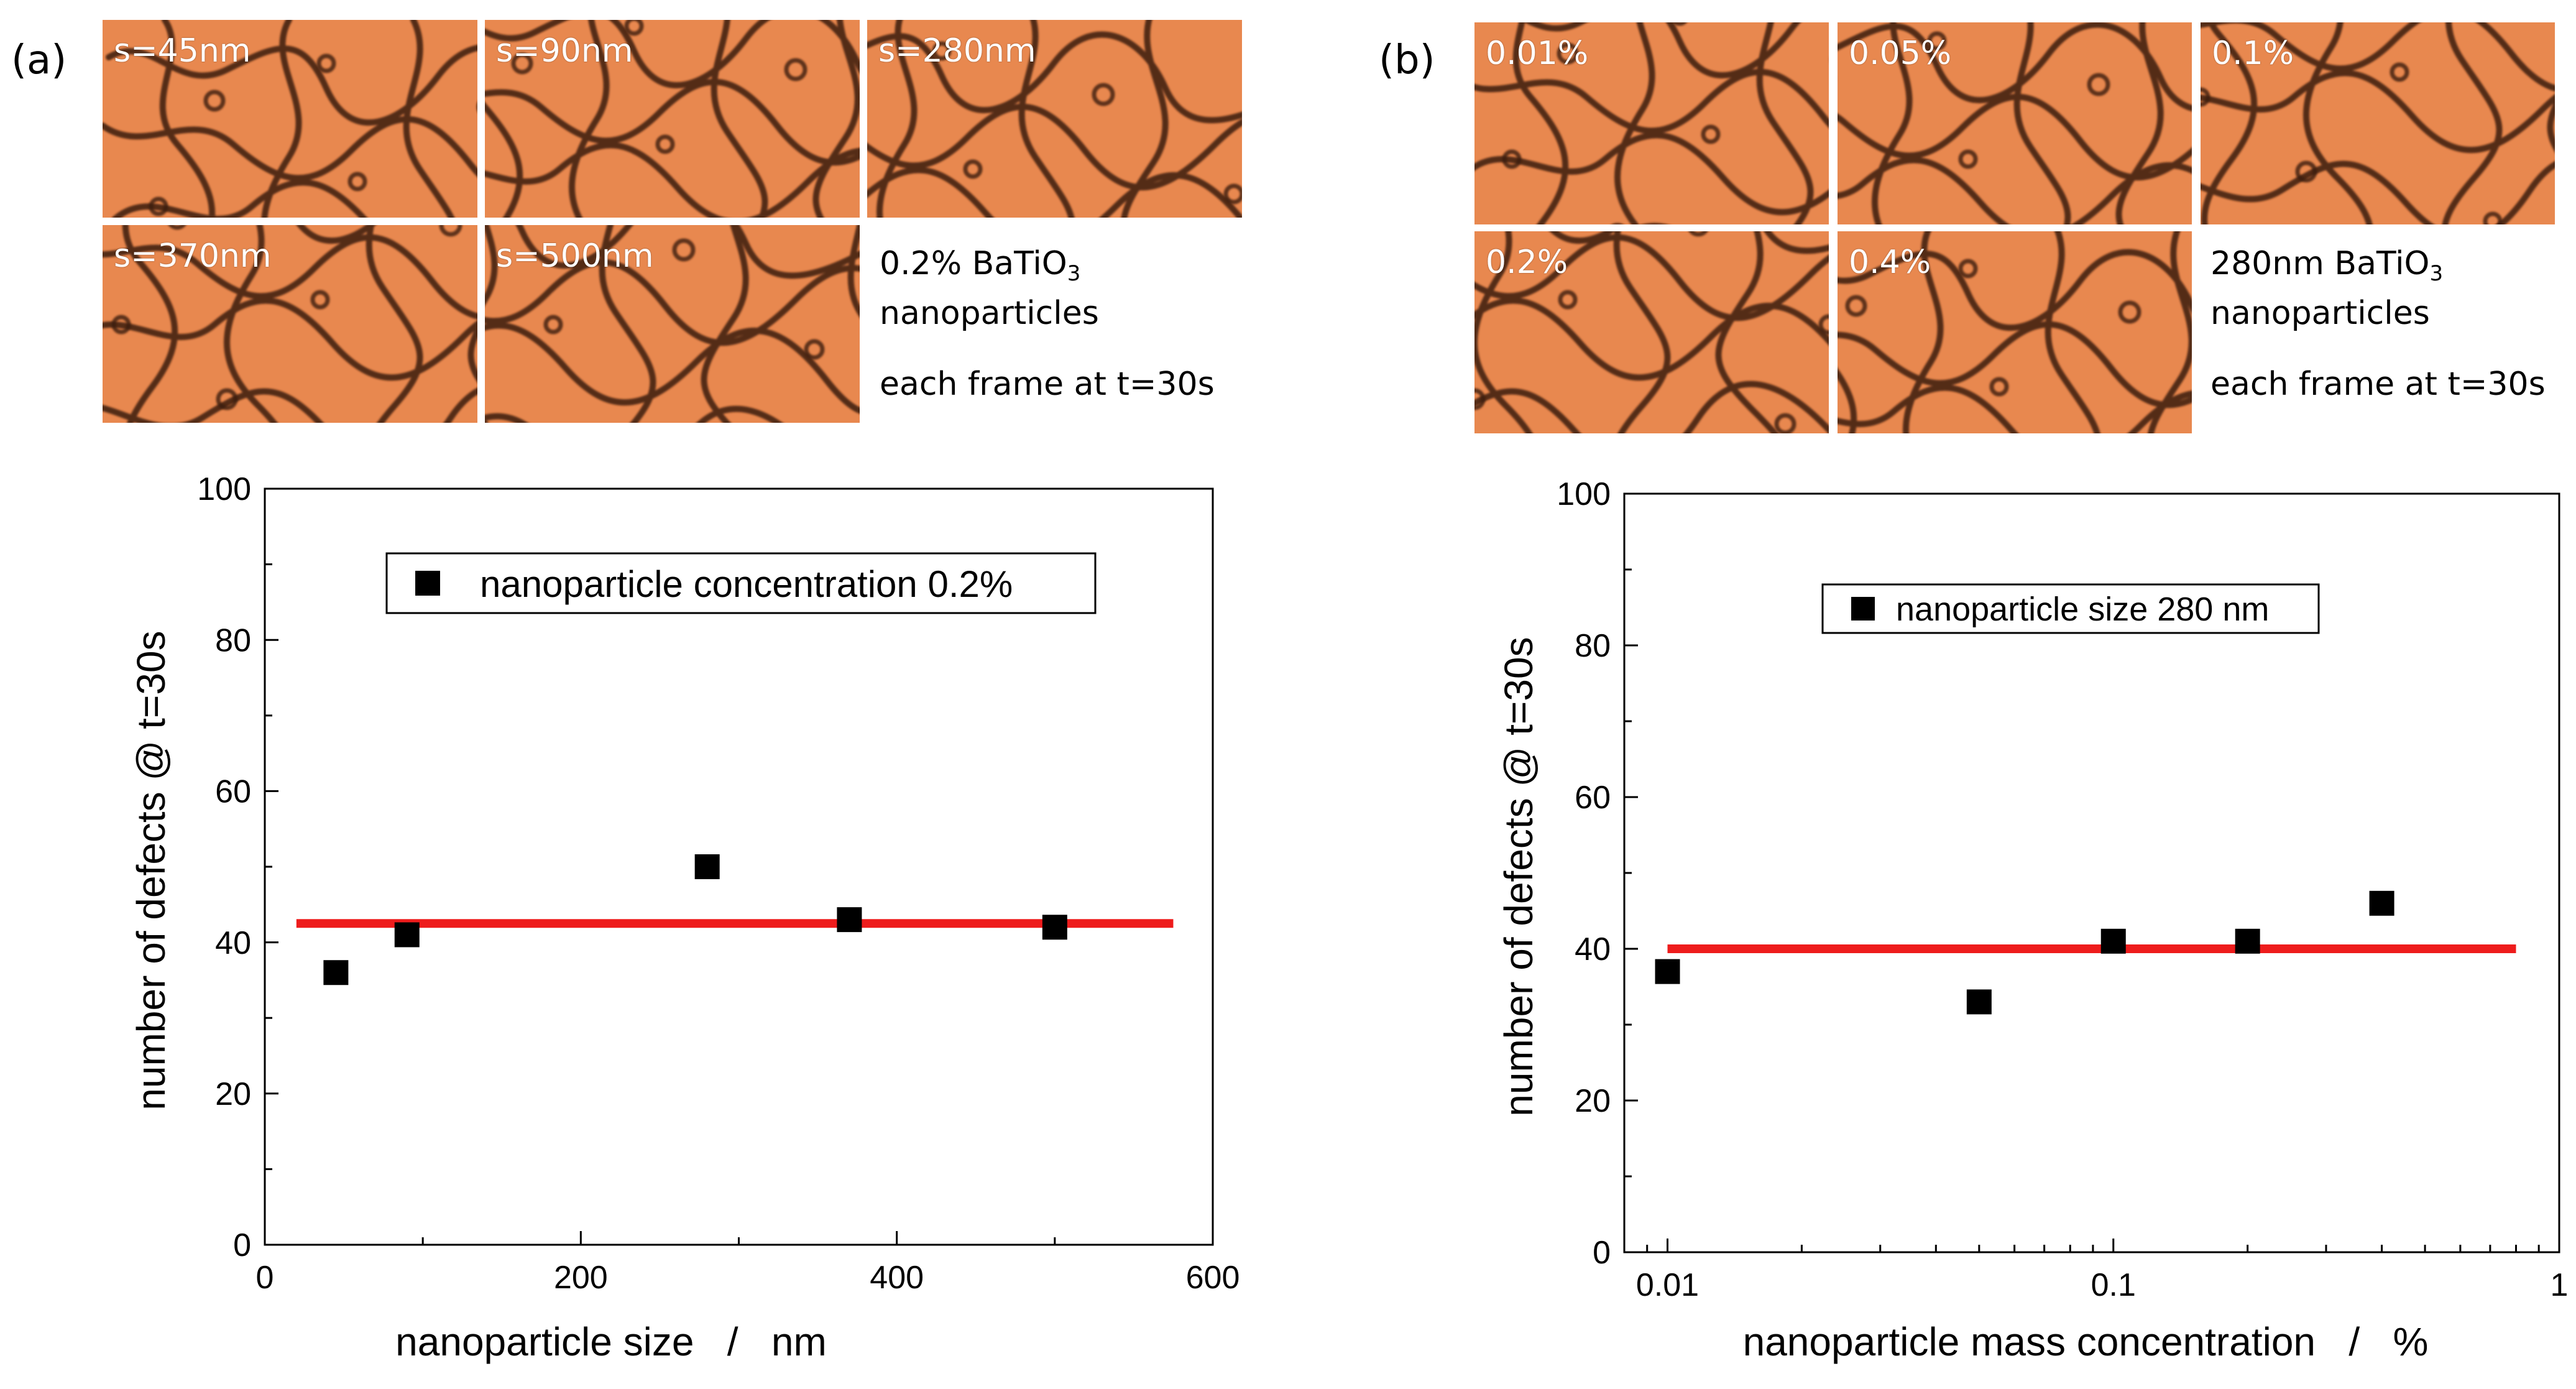  What do you see at coordinates (2560, 1285) in the screenshot?
I see `x-tick-label: 1` at bounding box center [2560, 1285].